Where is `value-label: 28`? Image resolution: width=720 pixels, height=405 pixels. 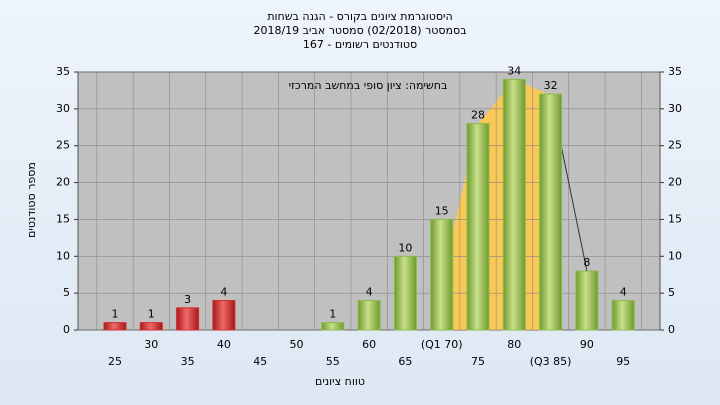 value-label: 28 is located at coordinates (478, 115).